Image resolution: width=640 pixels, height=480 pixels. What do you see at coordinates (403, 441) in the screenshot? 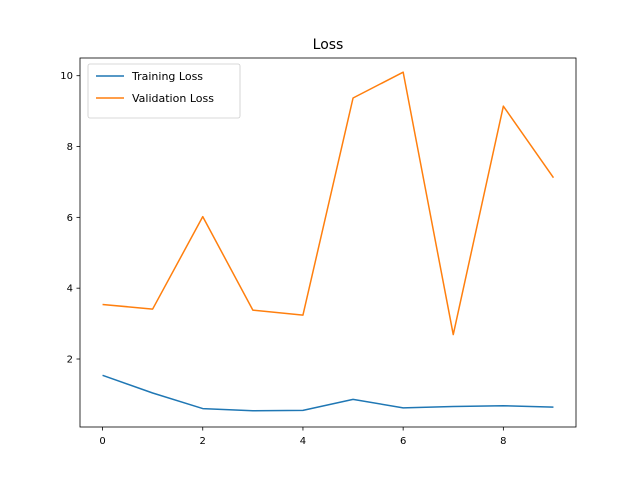
I see `x-tick-label: 6` at bounding box center [403, 441].